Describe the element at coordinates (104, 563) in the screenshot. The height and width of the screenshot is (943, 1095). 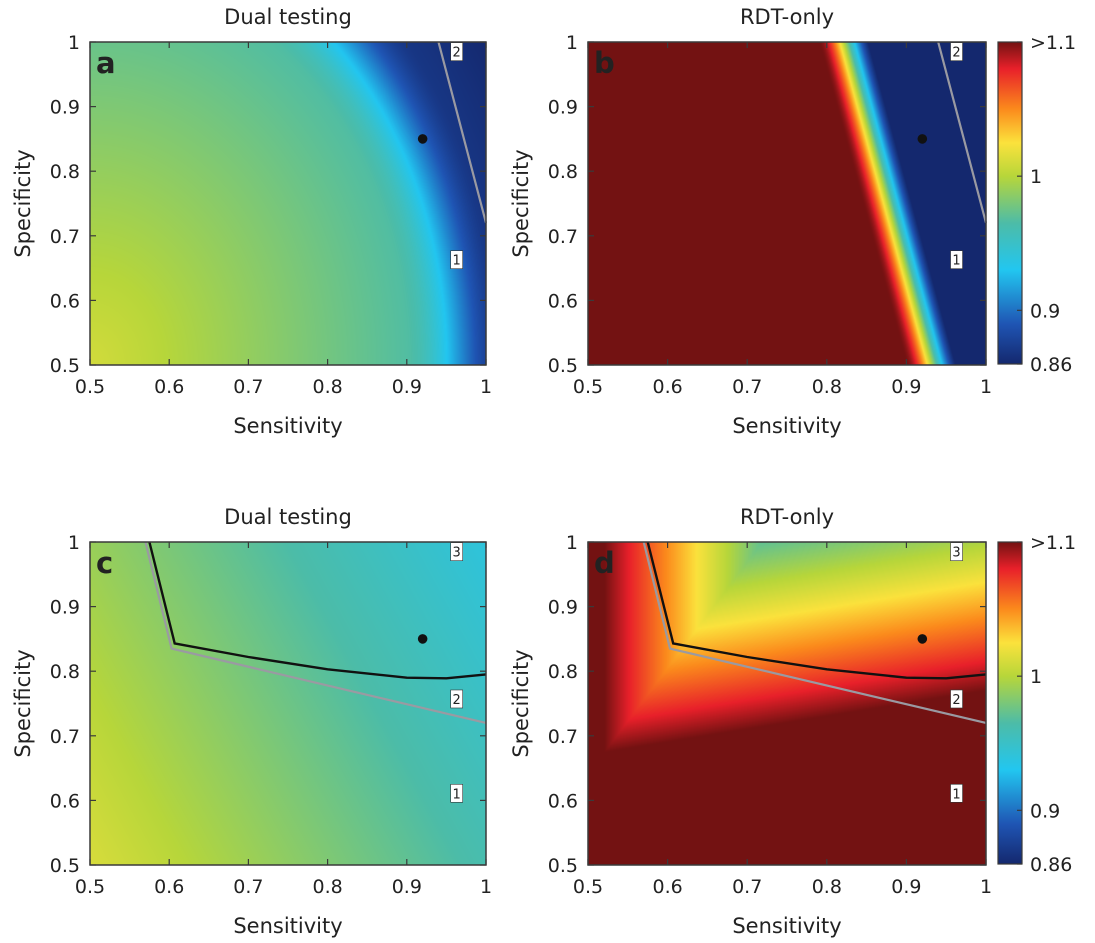
I see `panel-letter: c` at that location.